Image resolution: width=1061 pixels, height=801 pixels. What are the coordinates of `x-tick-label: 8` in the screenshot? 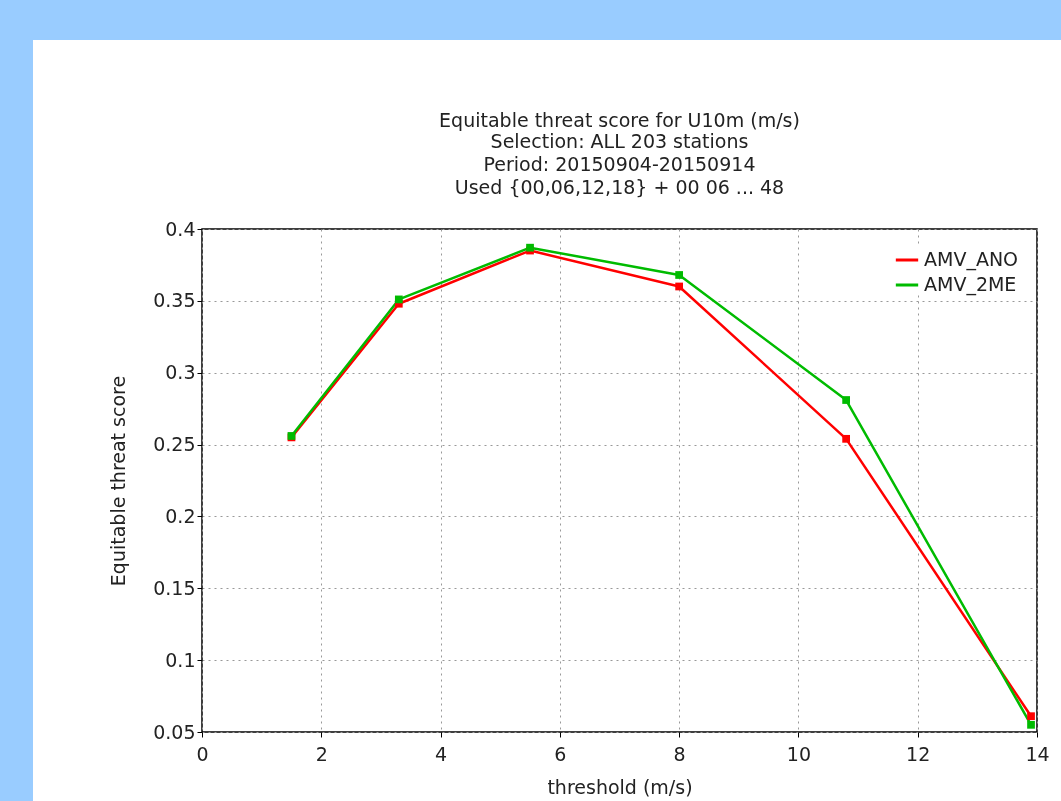 It's located at (679, 753).